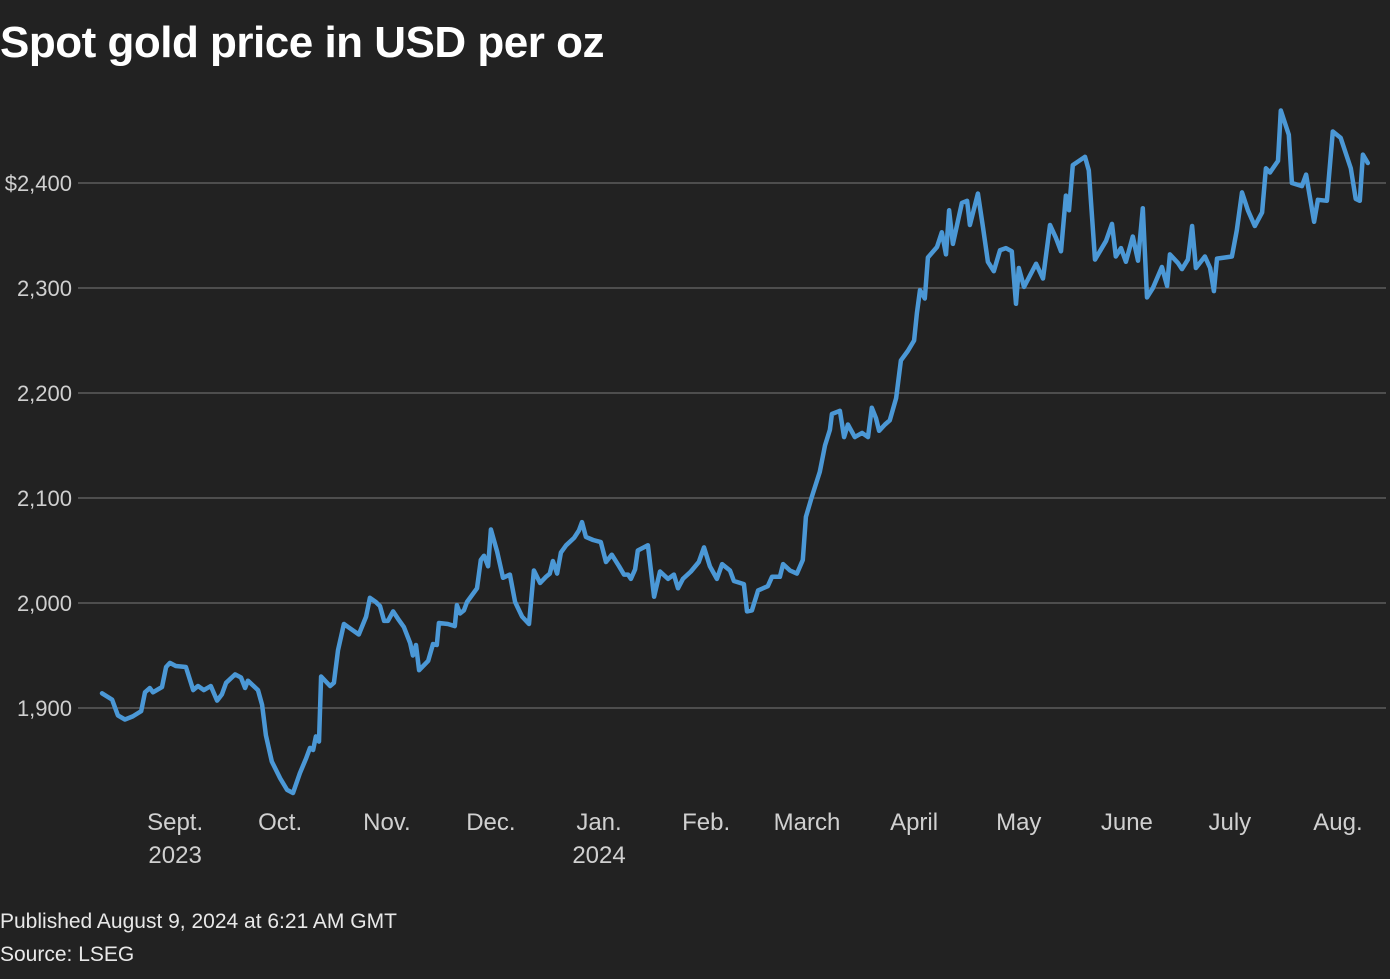  I want to click on chart-title: Spot gold price in USD per oz, so click(302, 42).